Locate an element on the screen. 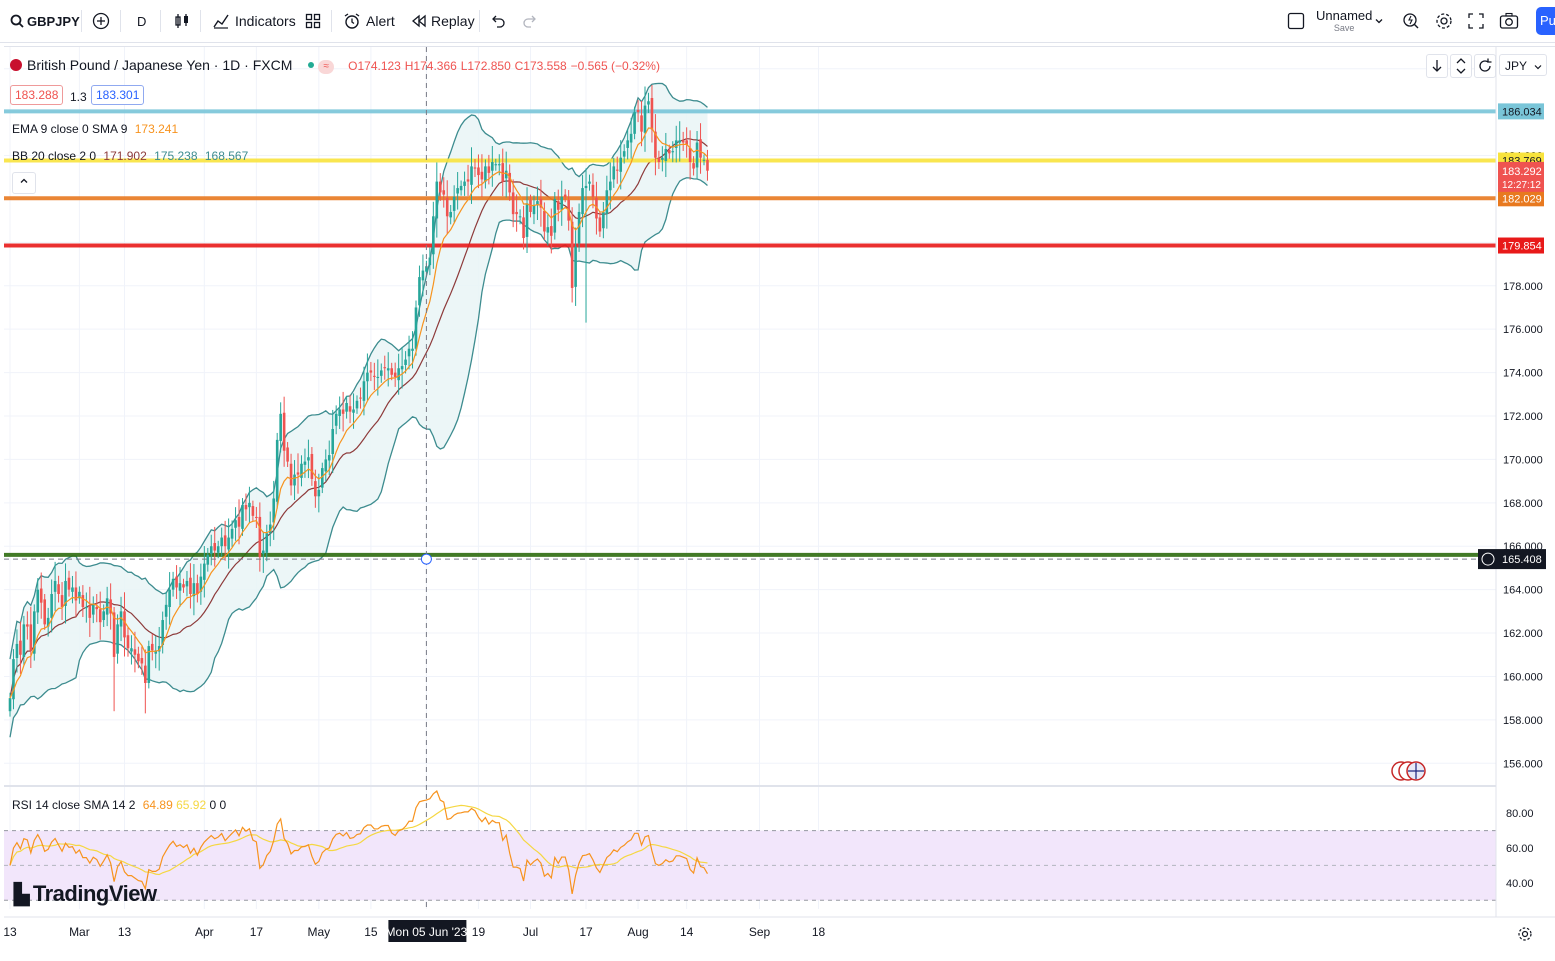 This screenshot has height=961, width=1555. time-tick-label: Jul is located at coordinates (530, 932).